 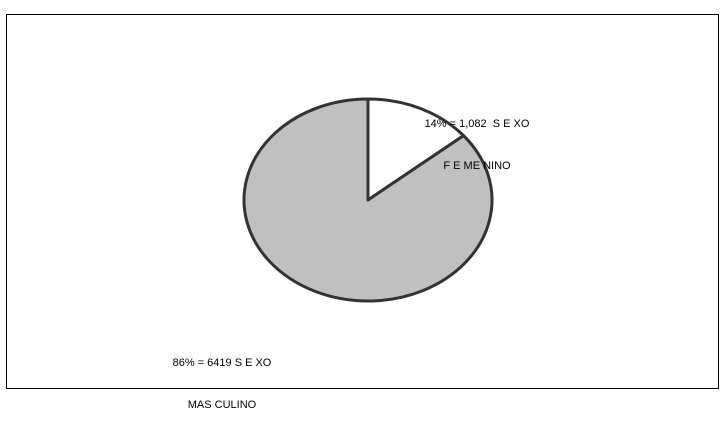 I want to click on slice-label-femenino-line-2: F E ME NINO, so click(x=477, y=166).